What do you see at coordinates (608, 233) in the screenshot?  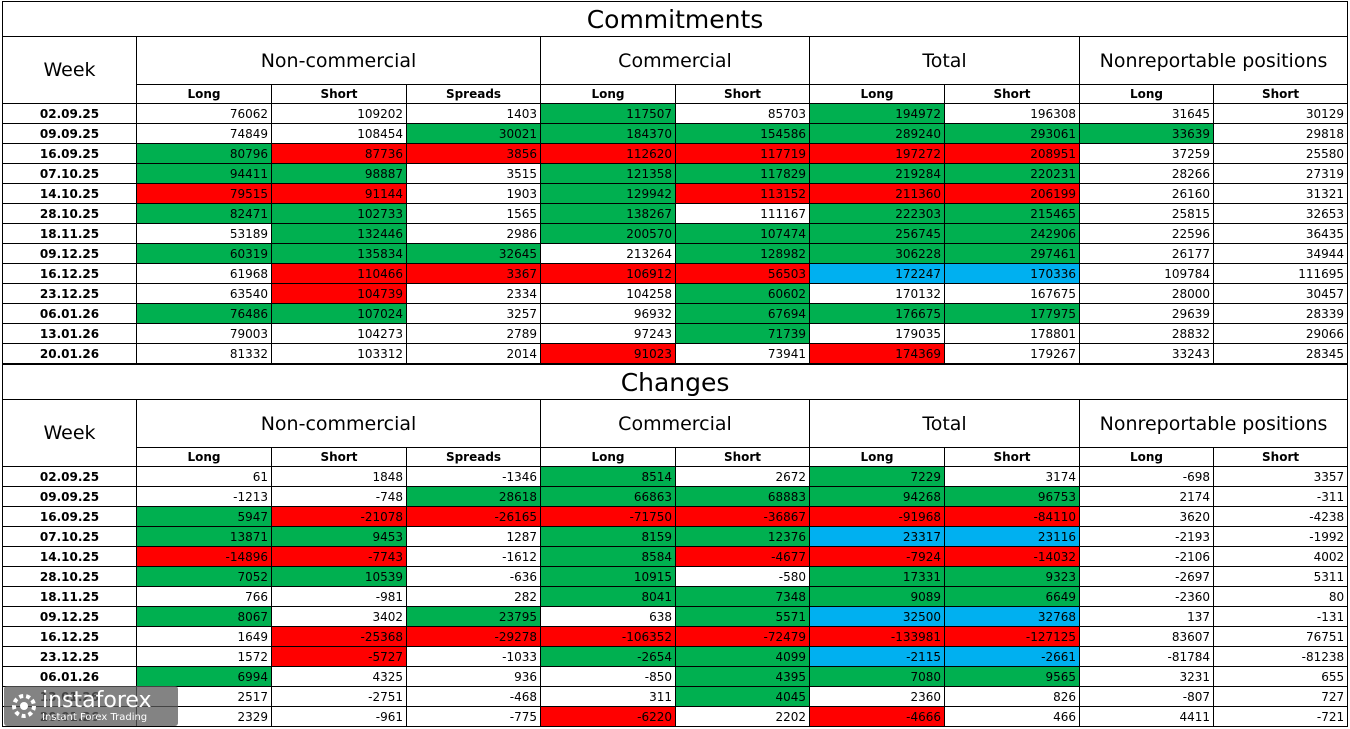 I see `cell: 200570` at bounding box center [608, 233].